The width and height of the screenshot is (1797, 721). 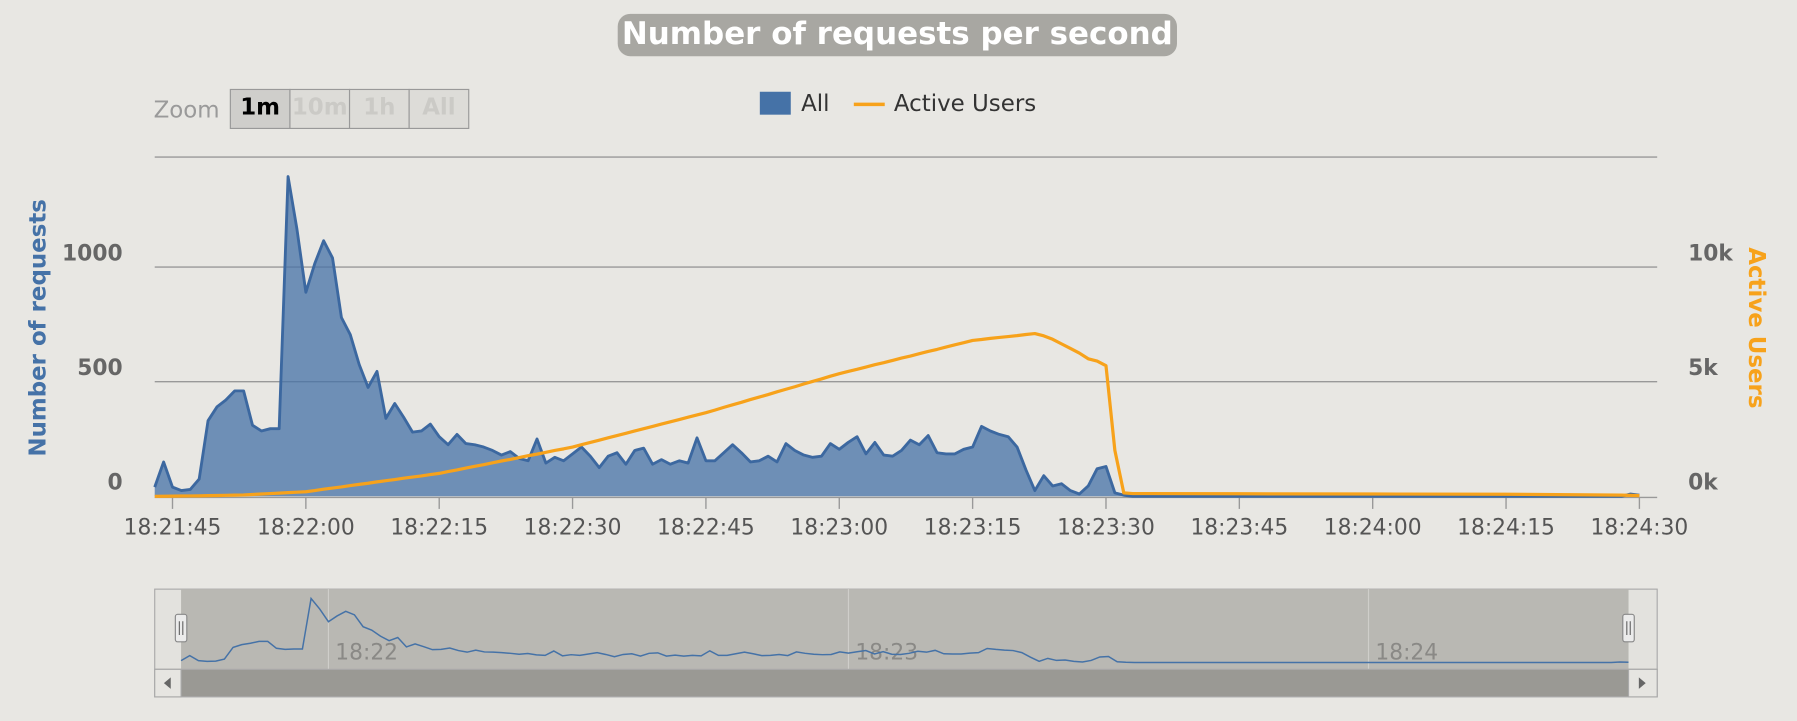 I want to click on zoom-button-label: 1m, so click(x=260, y=107).